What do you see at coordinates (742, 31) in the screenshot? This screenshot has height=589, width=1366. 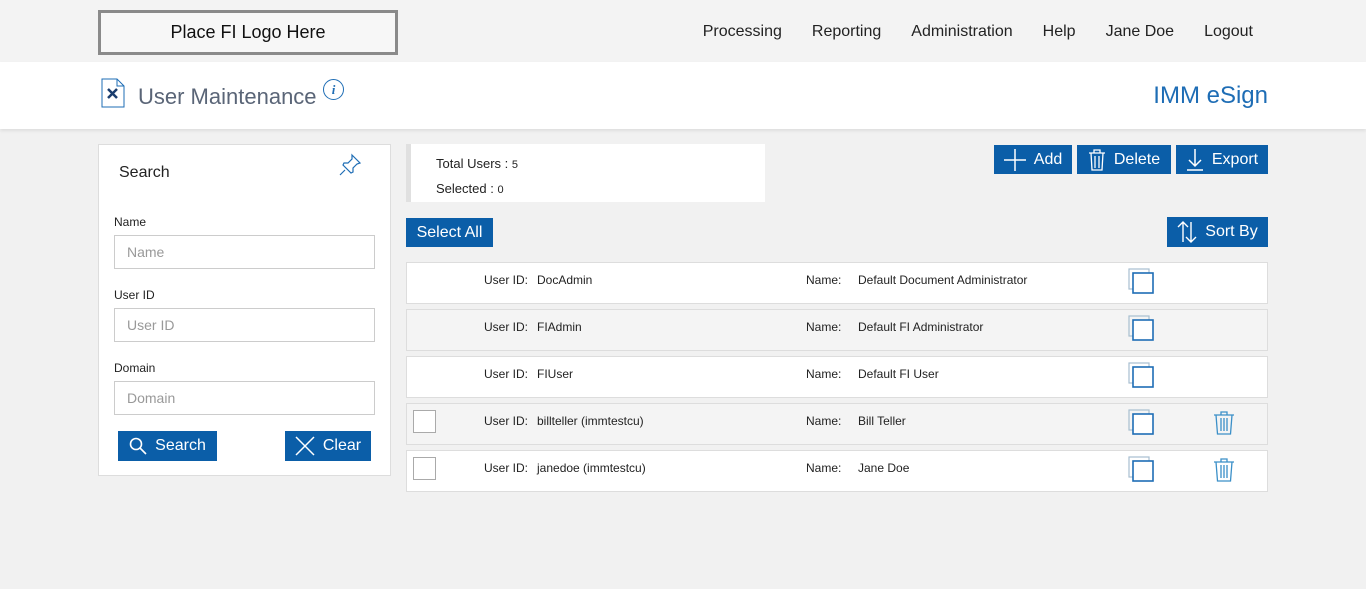 I see `nav-processing: Processing` at bounding box center [742, 31].